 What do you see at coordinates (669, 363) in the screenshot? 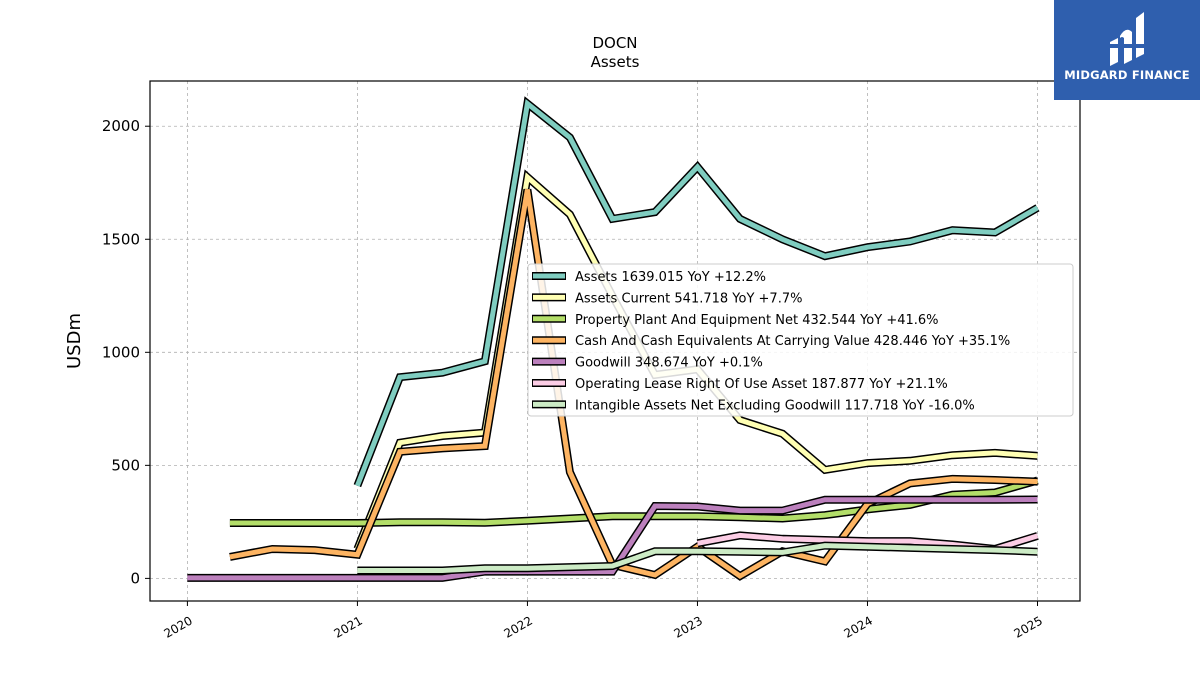
I see `legend-entry: Goodwill 348.674 YoY +0.1%` at bounding box center [669, 363].